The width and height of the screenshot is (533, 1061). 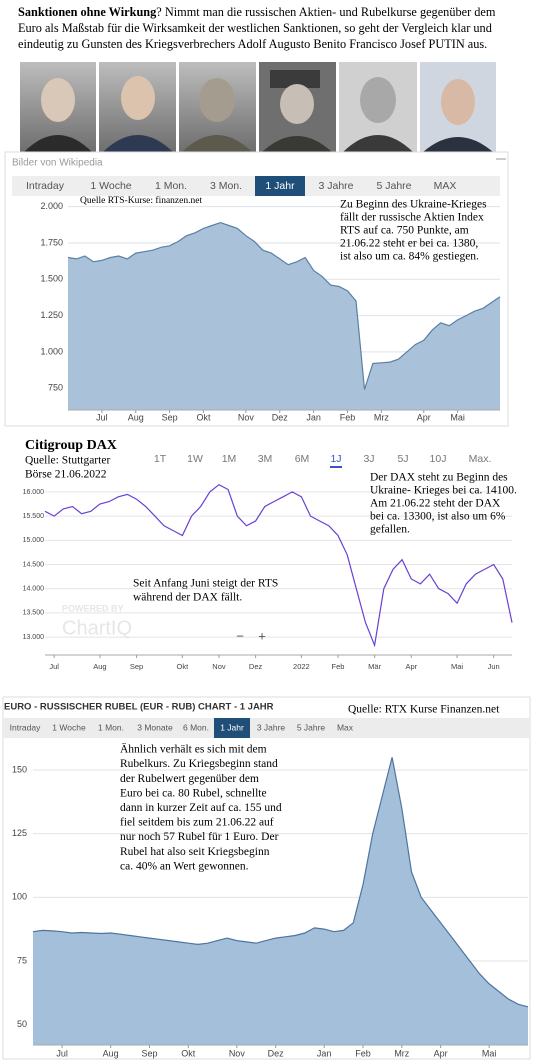 I want to click on tab: Max, so click(x=345, y=727).